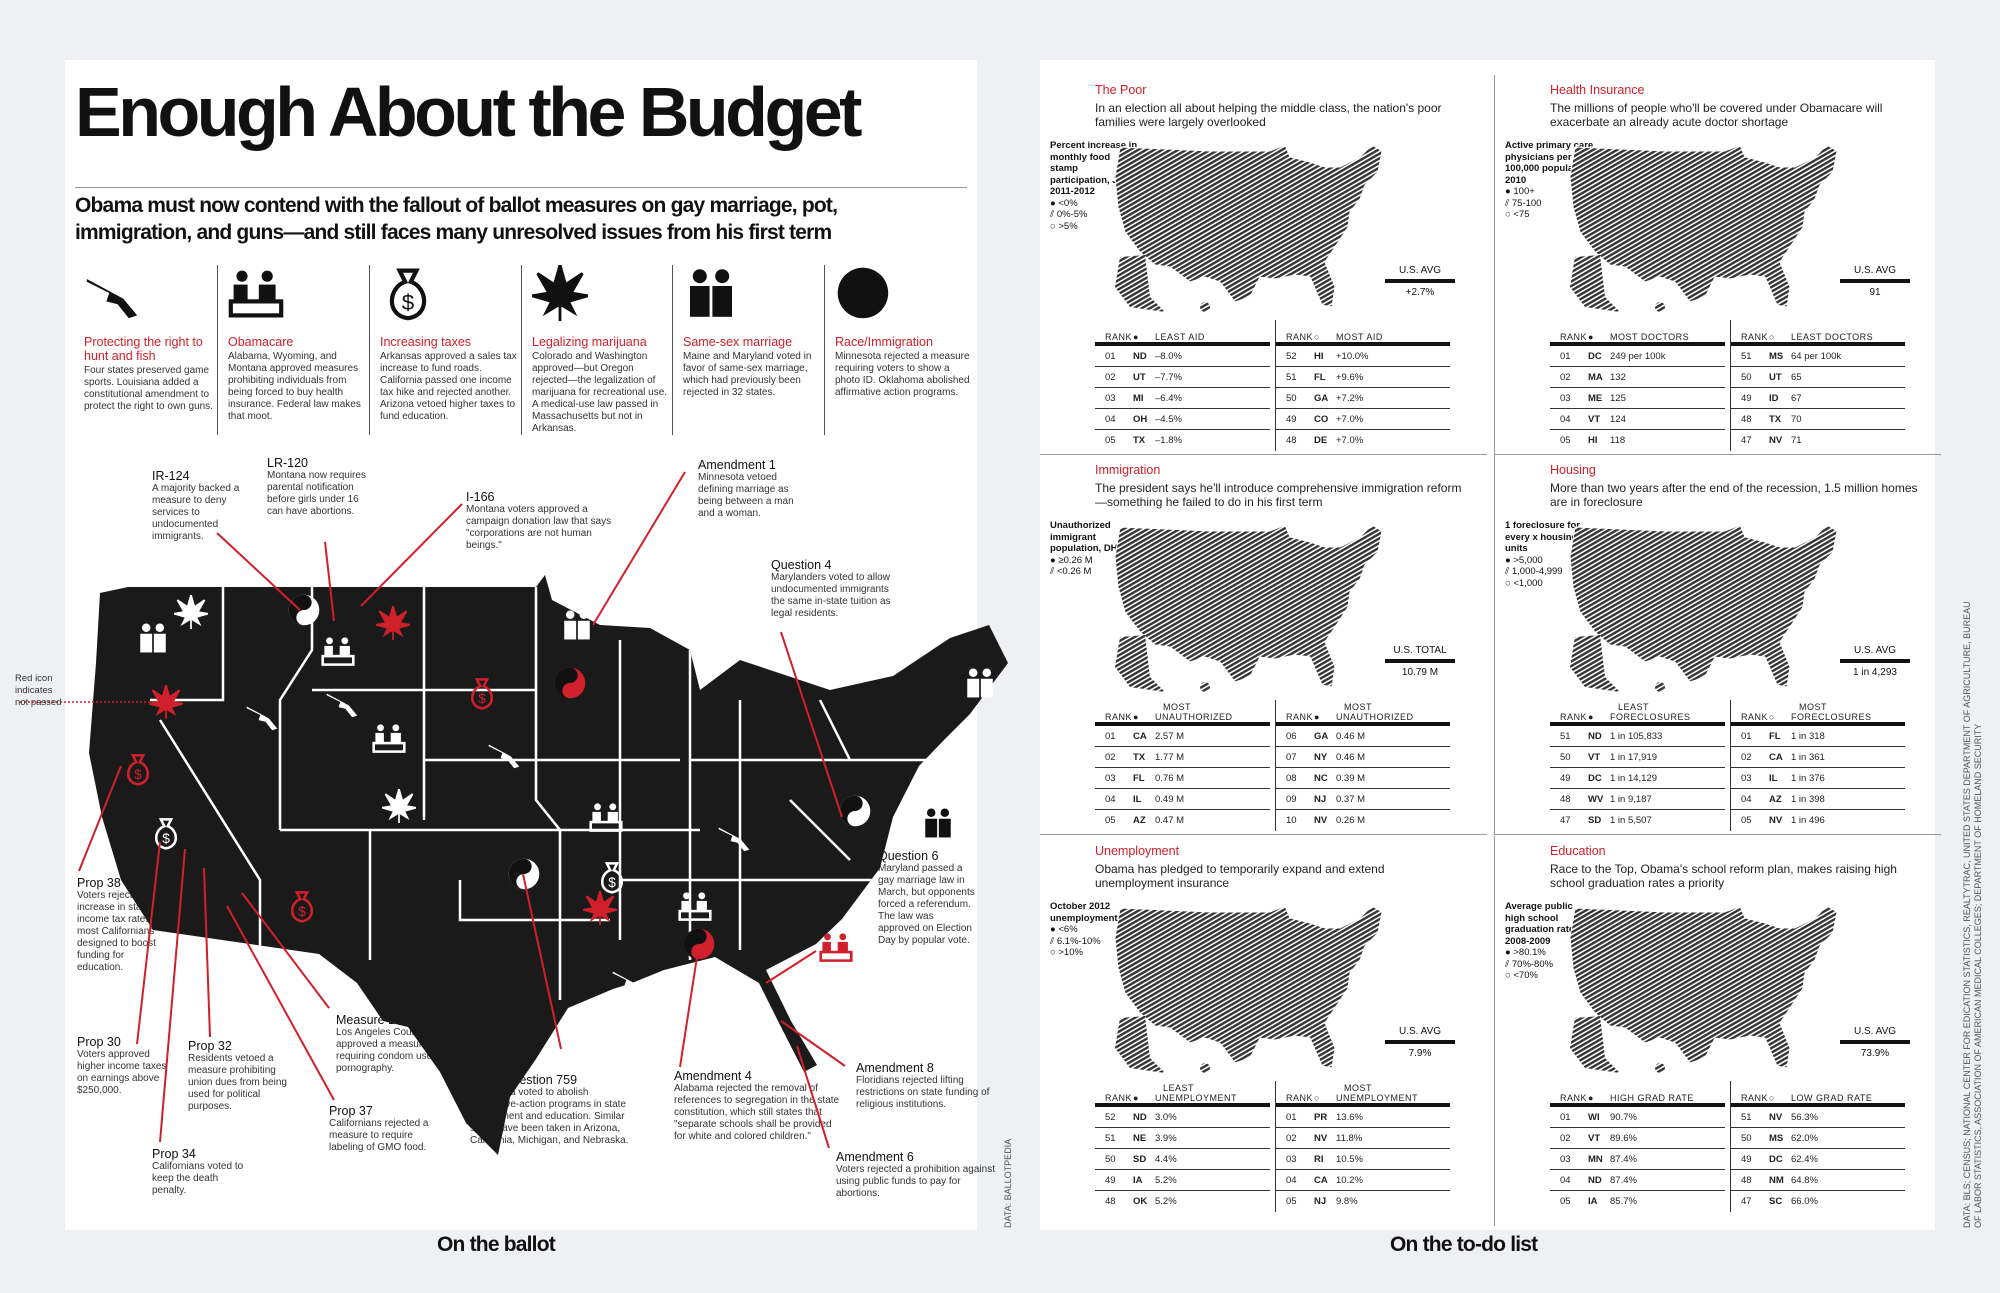  I want to click on table-row: 50 VT 1 in 17,919, so click(1637, 757).